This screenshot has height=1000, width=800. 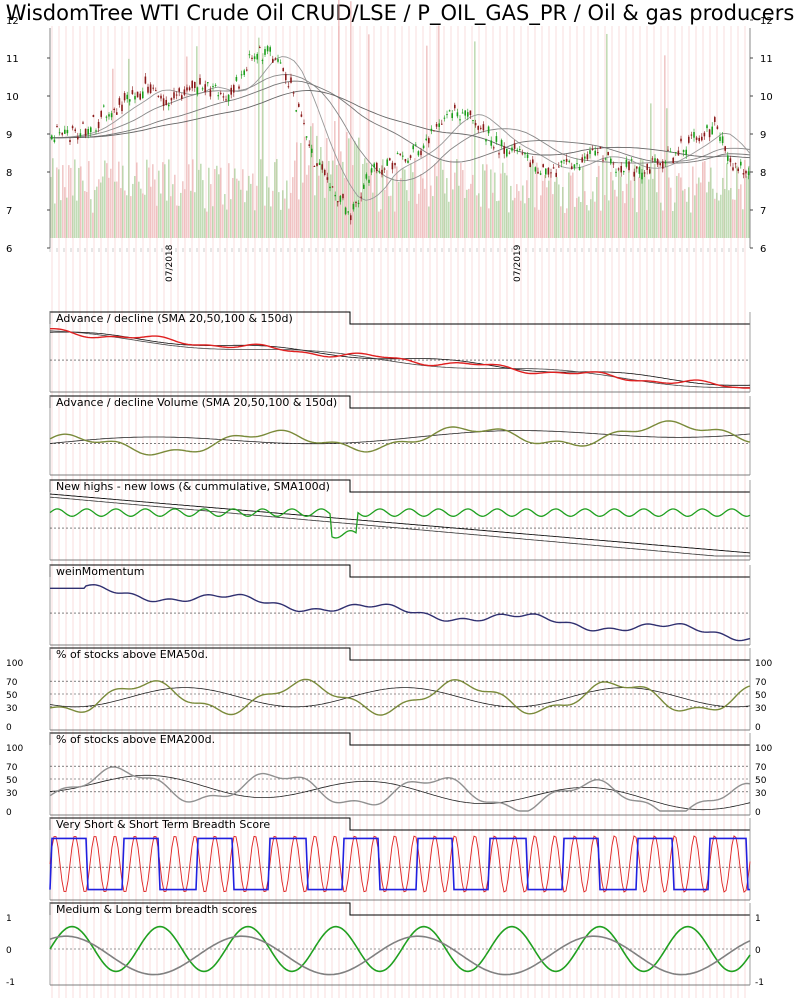 I want to click on panel-y-tick-label-left: 50, so click(x=12, y=696).